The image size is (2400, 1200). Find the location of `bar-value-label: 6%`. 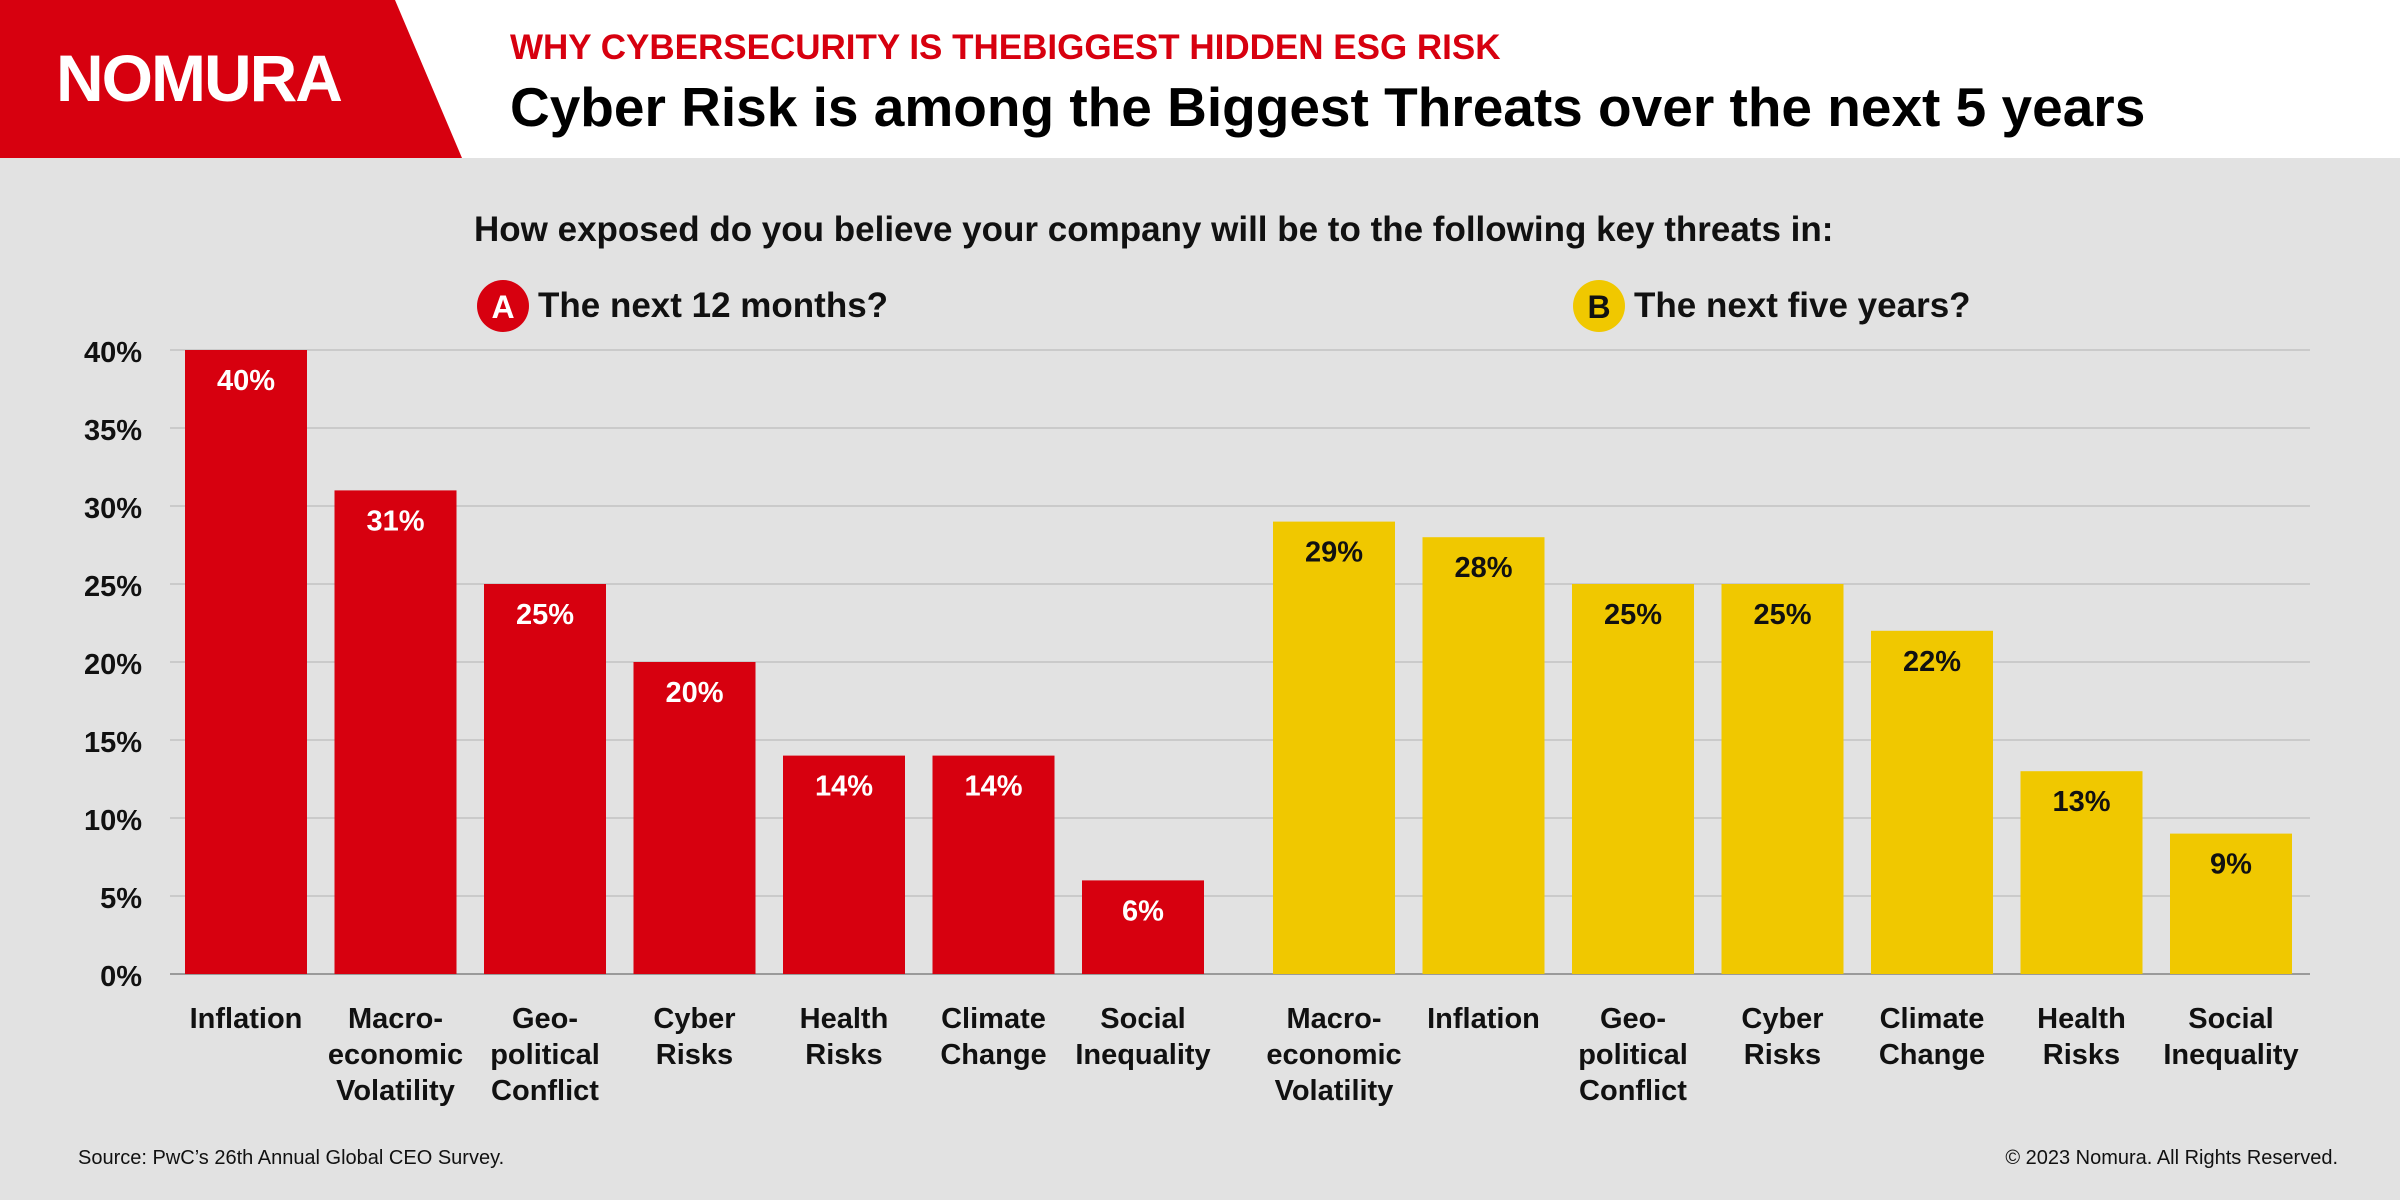

bar-value-label: 6% is located at coordinates (1143, 911).